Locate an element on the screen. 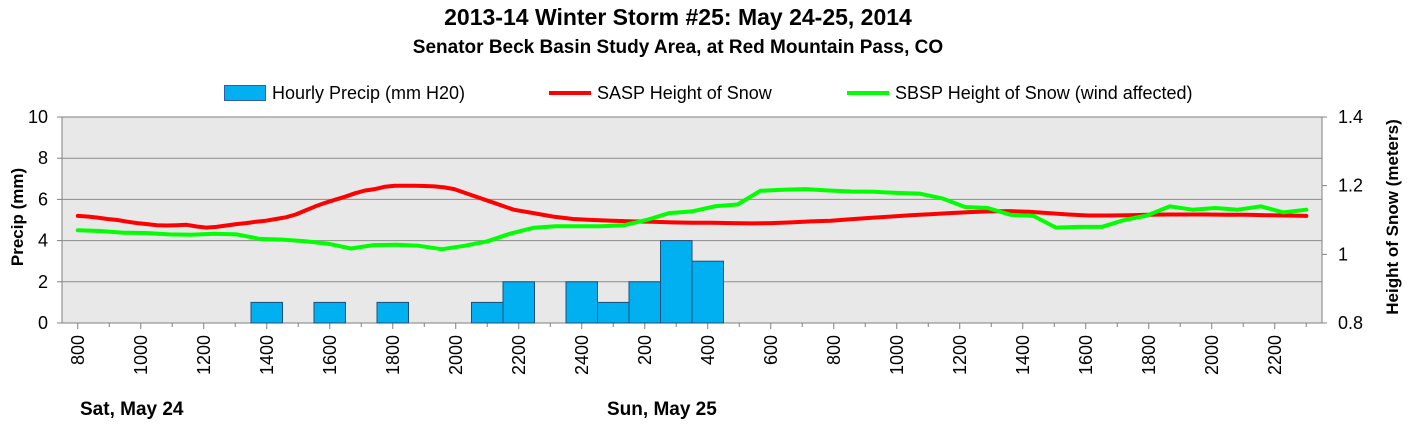 The height and width of the screenshot is (430, 1410). legend-label-sbsp: SBSP Height of Snow (wind affected) is located at coordinates (1044, 92).